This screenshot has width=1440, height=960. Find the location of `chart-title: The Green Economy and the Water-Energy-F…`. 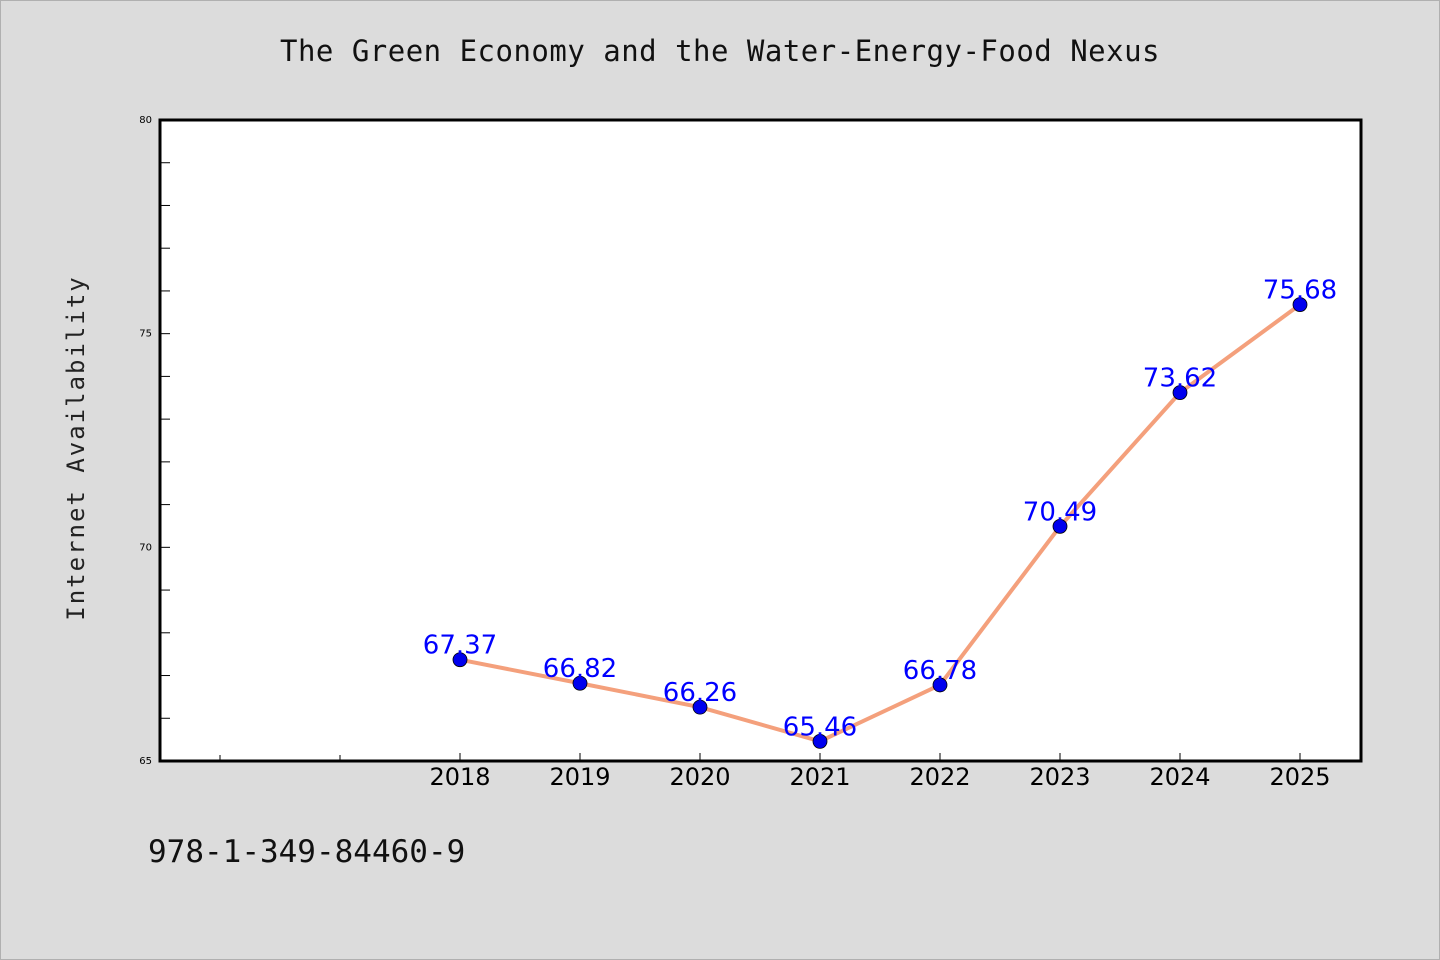

chart-title: The Green Economy and the Water-Energy-F… is located at coordinates (719, 51).